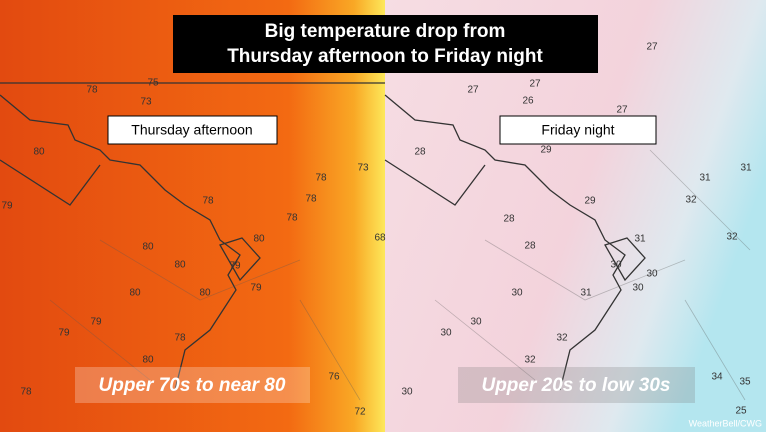 Image resolution: width=766 pixels, height=432 pixels. I want to click on panel-label: Thursday afternoon, so click(191, 130).